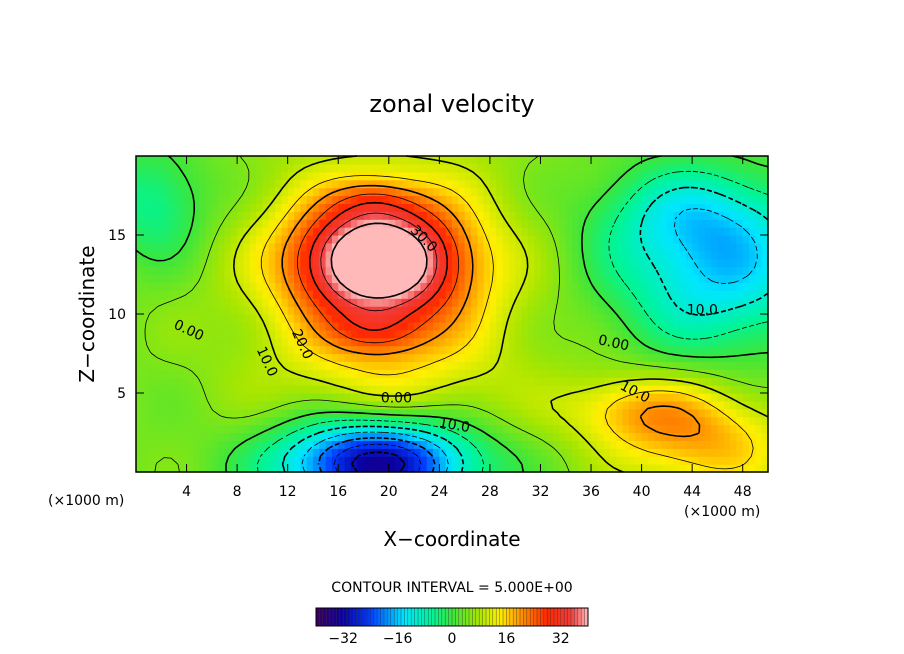 The image size is (904, 654). I want to click on contour-value-label: 0.00, so click(614, 343).